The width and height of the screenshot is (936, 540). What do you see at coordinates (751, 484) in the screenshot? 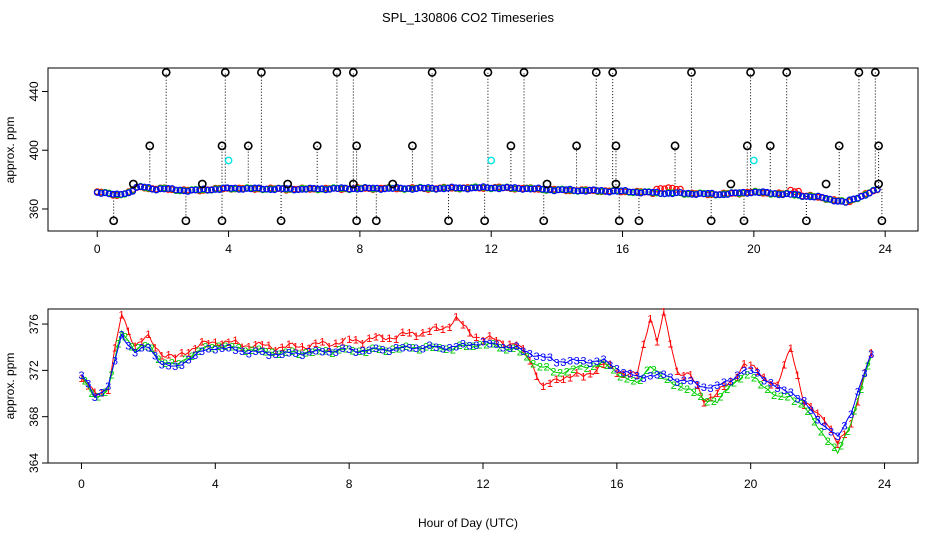
I see `bottom-x-tick-label: 20` at bounding box center [751, 484].